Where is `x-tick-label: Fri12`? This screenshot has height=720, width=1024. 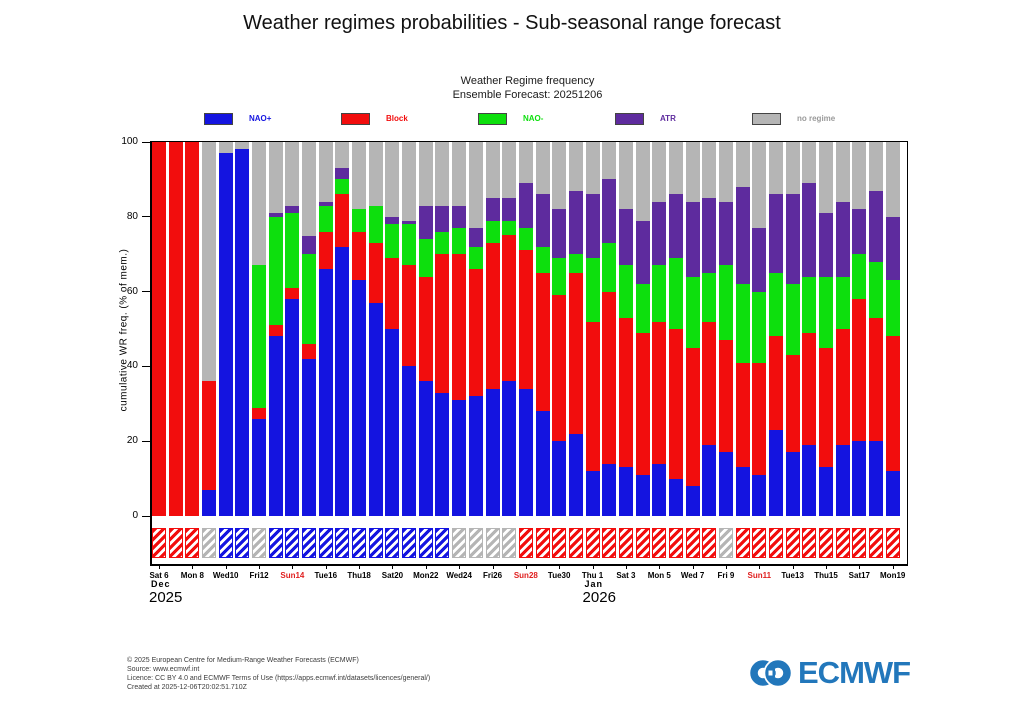 x-tick-label: Fri12 is located at coordinates (259, 575).